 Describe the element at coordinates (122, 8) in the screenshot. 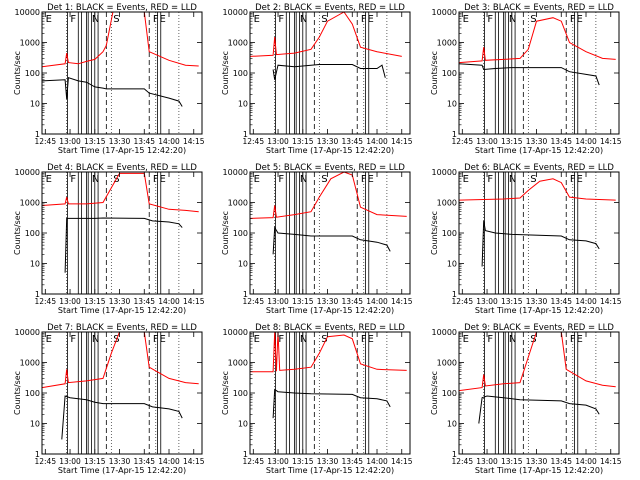

I see `panel-title: Det 1: BLACK = Events, RED = LLD` at that location.